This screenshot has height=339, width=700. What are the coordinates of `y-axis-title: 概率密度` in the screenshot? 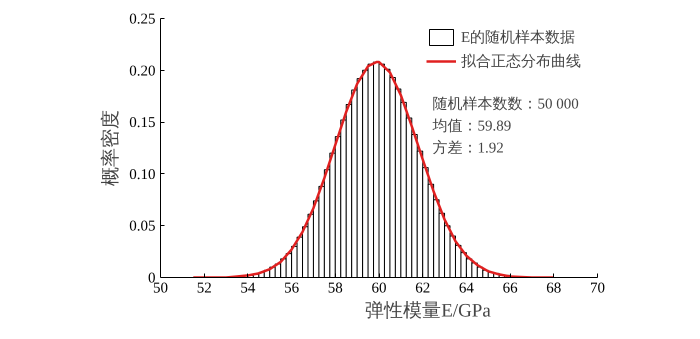 It's located at (110, 148).